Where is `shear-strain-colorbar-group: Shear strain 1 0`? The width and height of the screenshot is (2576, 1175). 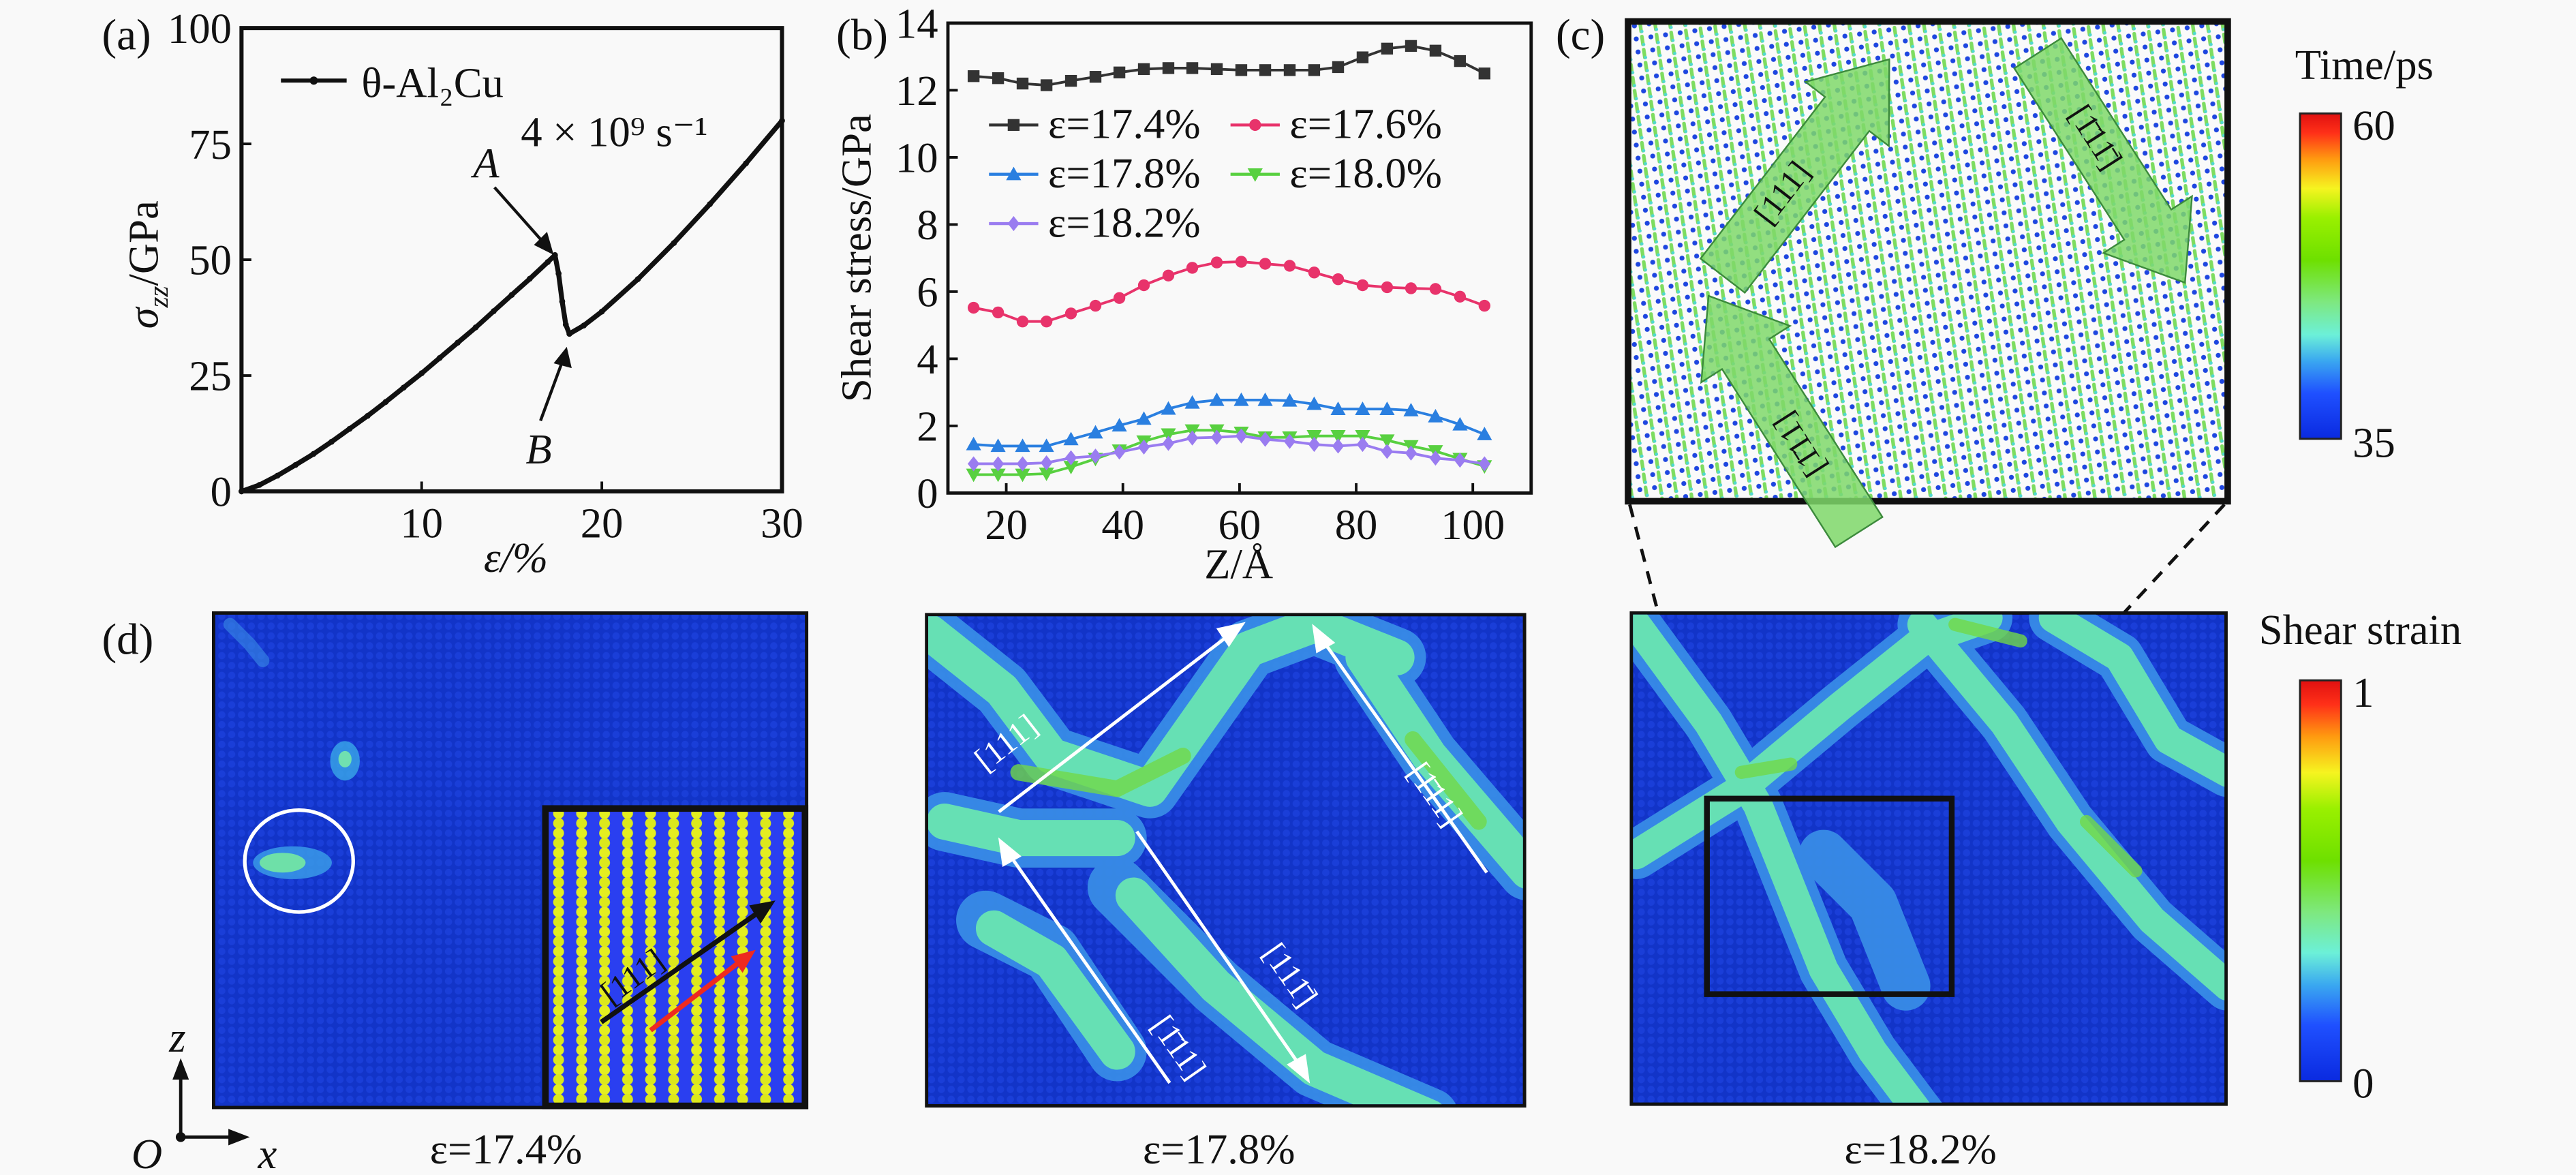 shear-strain-colorbar-group: Shear strain 1 0 is located at coordinates (2360, 856).